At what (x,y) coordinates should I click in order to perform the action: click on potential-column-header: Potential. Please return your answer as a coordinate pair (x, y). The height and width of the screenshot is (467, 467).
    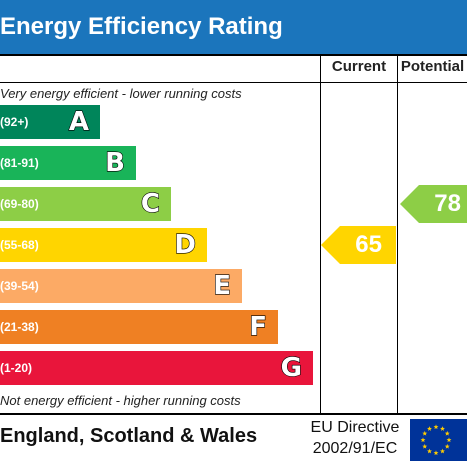
    Looking at the image, I should click on (432, 66).